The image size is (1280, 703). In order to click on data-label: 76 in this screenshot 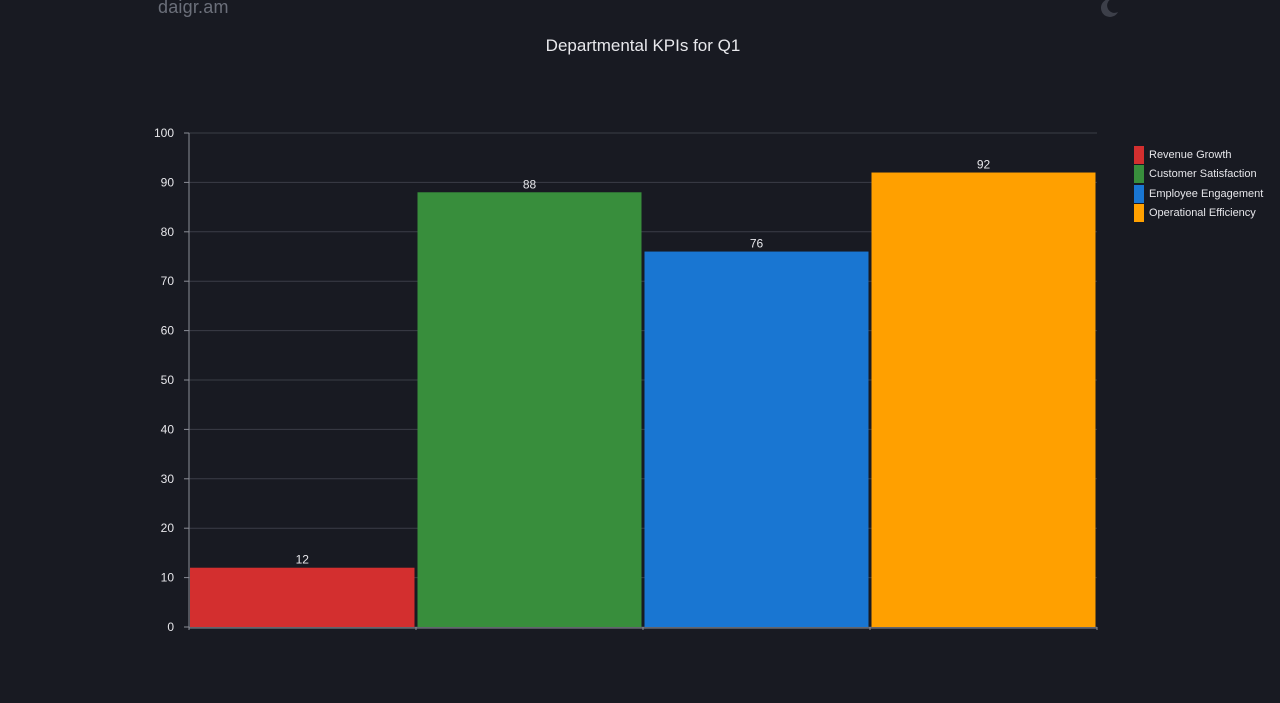, I will do `click(757, 244)`.